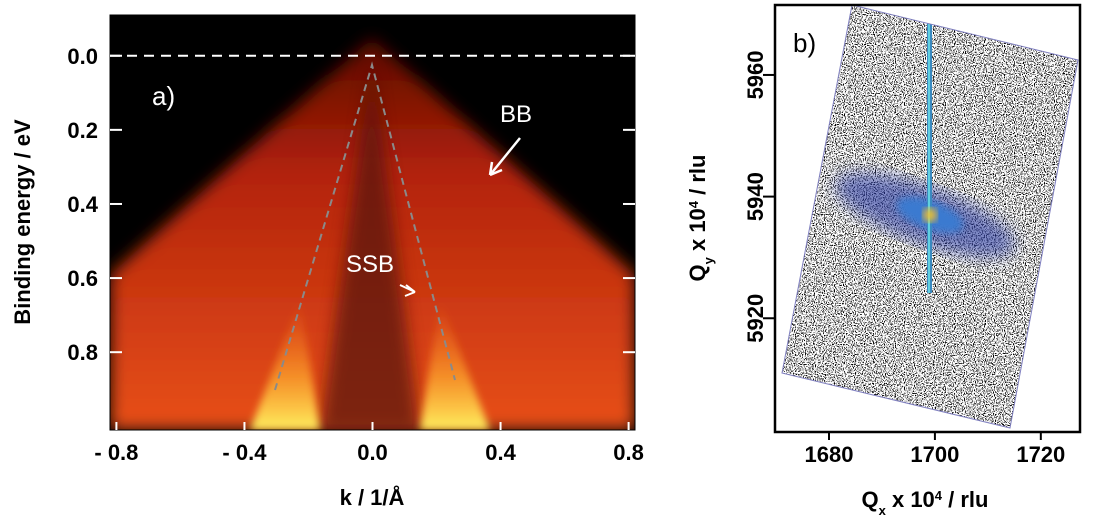 The height and width of the screenshot is (528, 1106). Describe the element at coordinates (82, 130) in the screenshot. I see `y-tick-label: 0.2` at that location.